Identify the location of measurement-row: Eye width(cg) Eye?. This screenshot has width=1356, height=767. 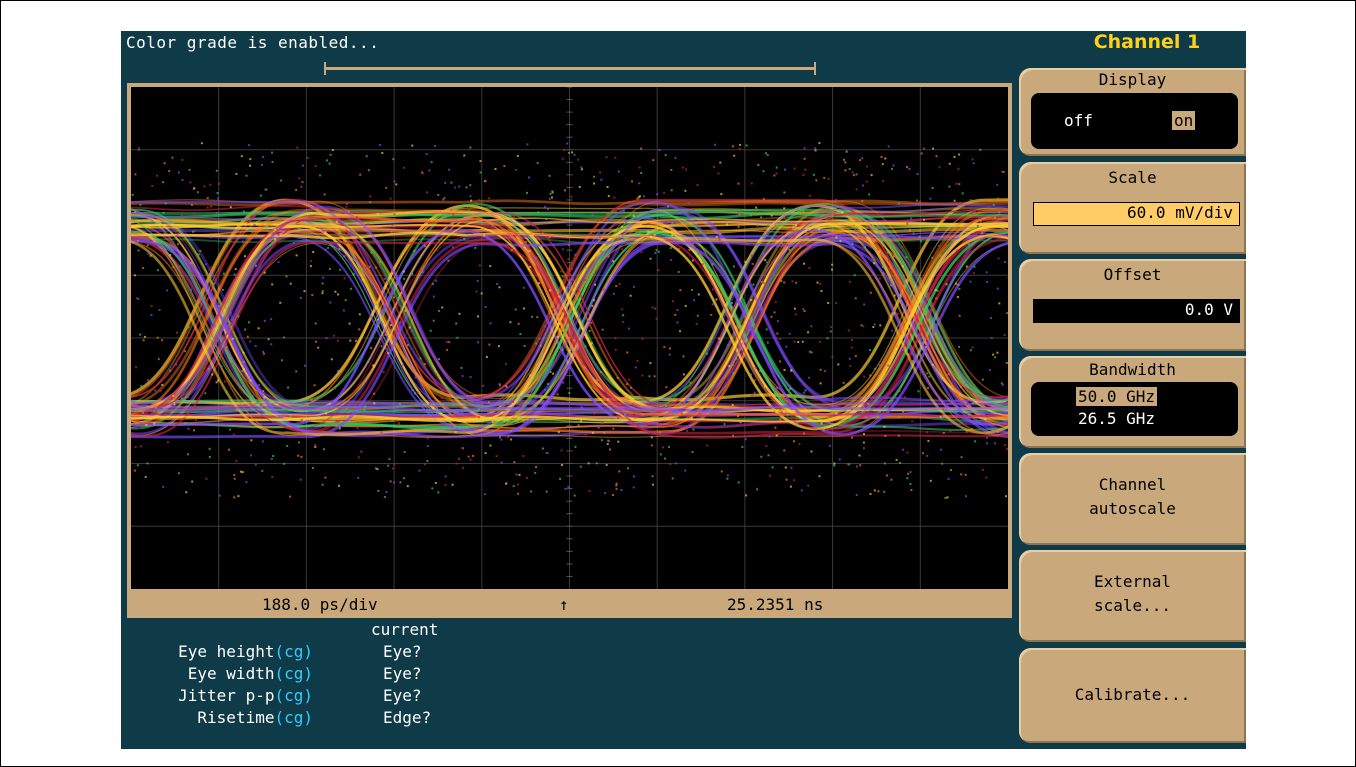
(271, 674).